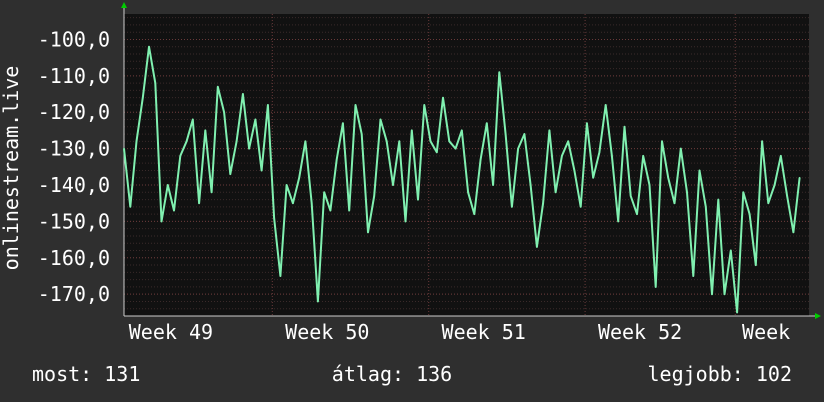 The height and width of the screenshot is (402, 824). What do you see at coordinates (484, 332) in the screenshot?
I see `x-tick-label: Week 51` at bounding box center [484, 332].